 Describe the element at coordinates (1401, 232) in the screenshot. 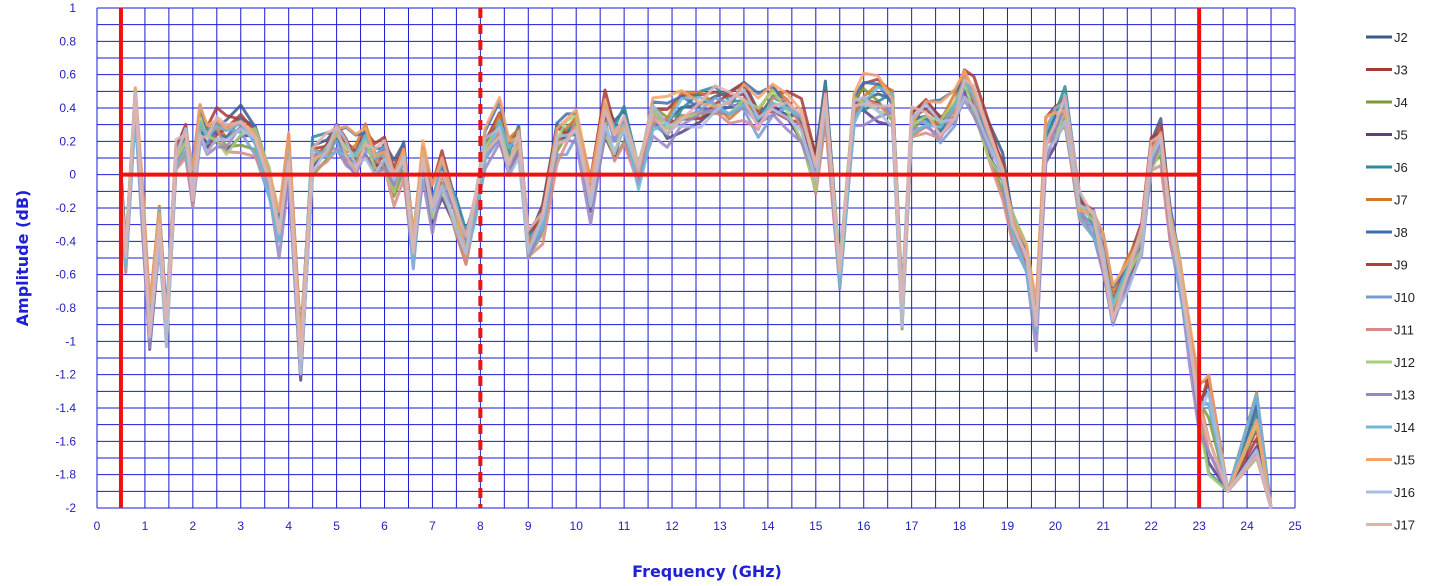

I see `legend-label: J8` at that location.